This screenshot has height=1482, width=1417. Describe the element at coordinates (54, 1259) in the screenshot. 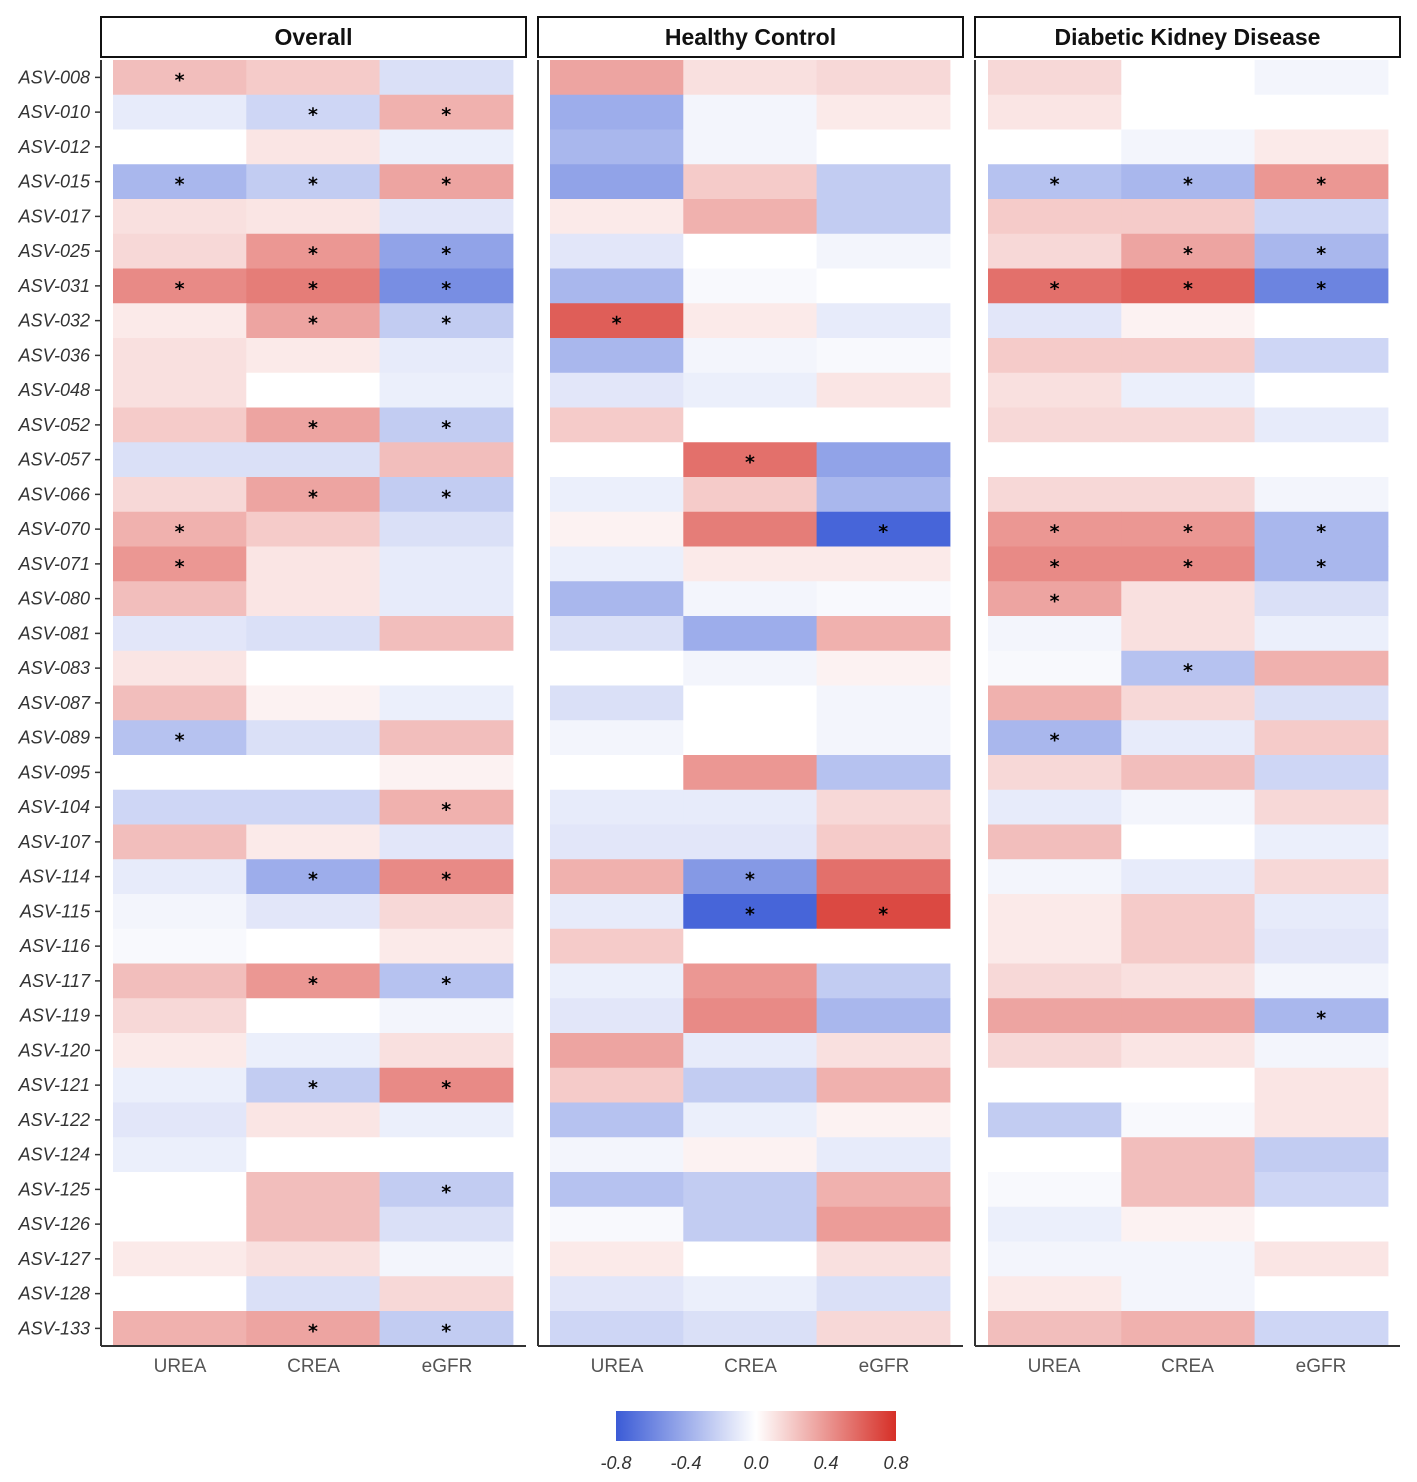

I see `y-tick-label: ASV-127` at that location.